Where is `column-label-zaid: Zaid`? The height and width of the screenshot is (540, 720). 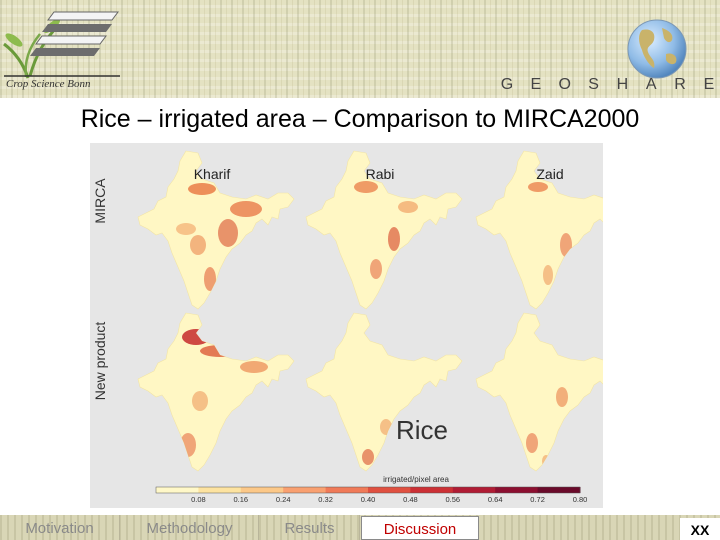
column-label-zaid: Zaid is located at coordinates (549, 174).